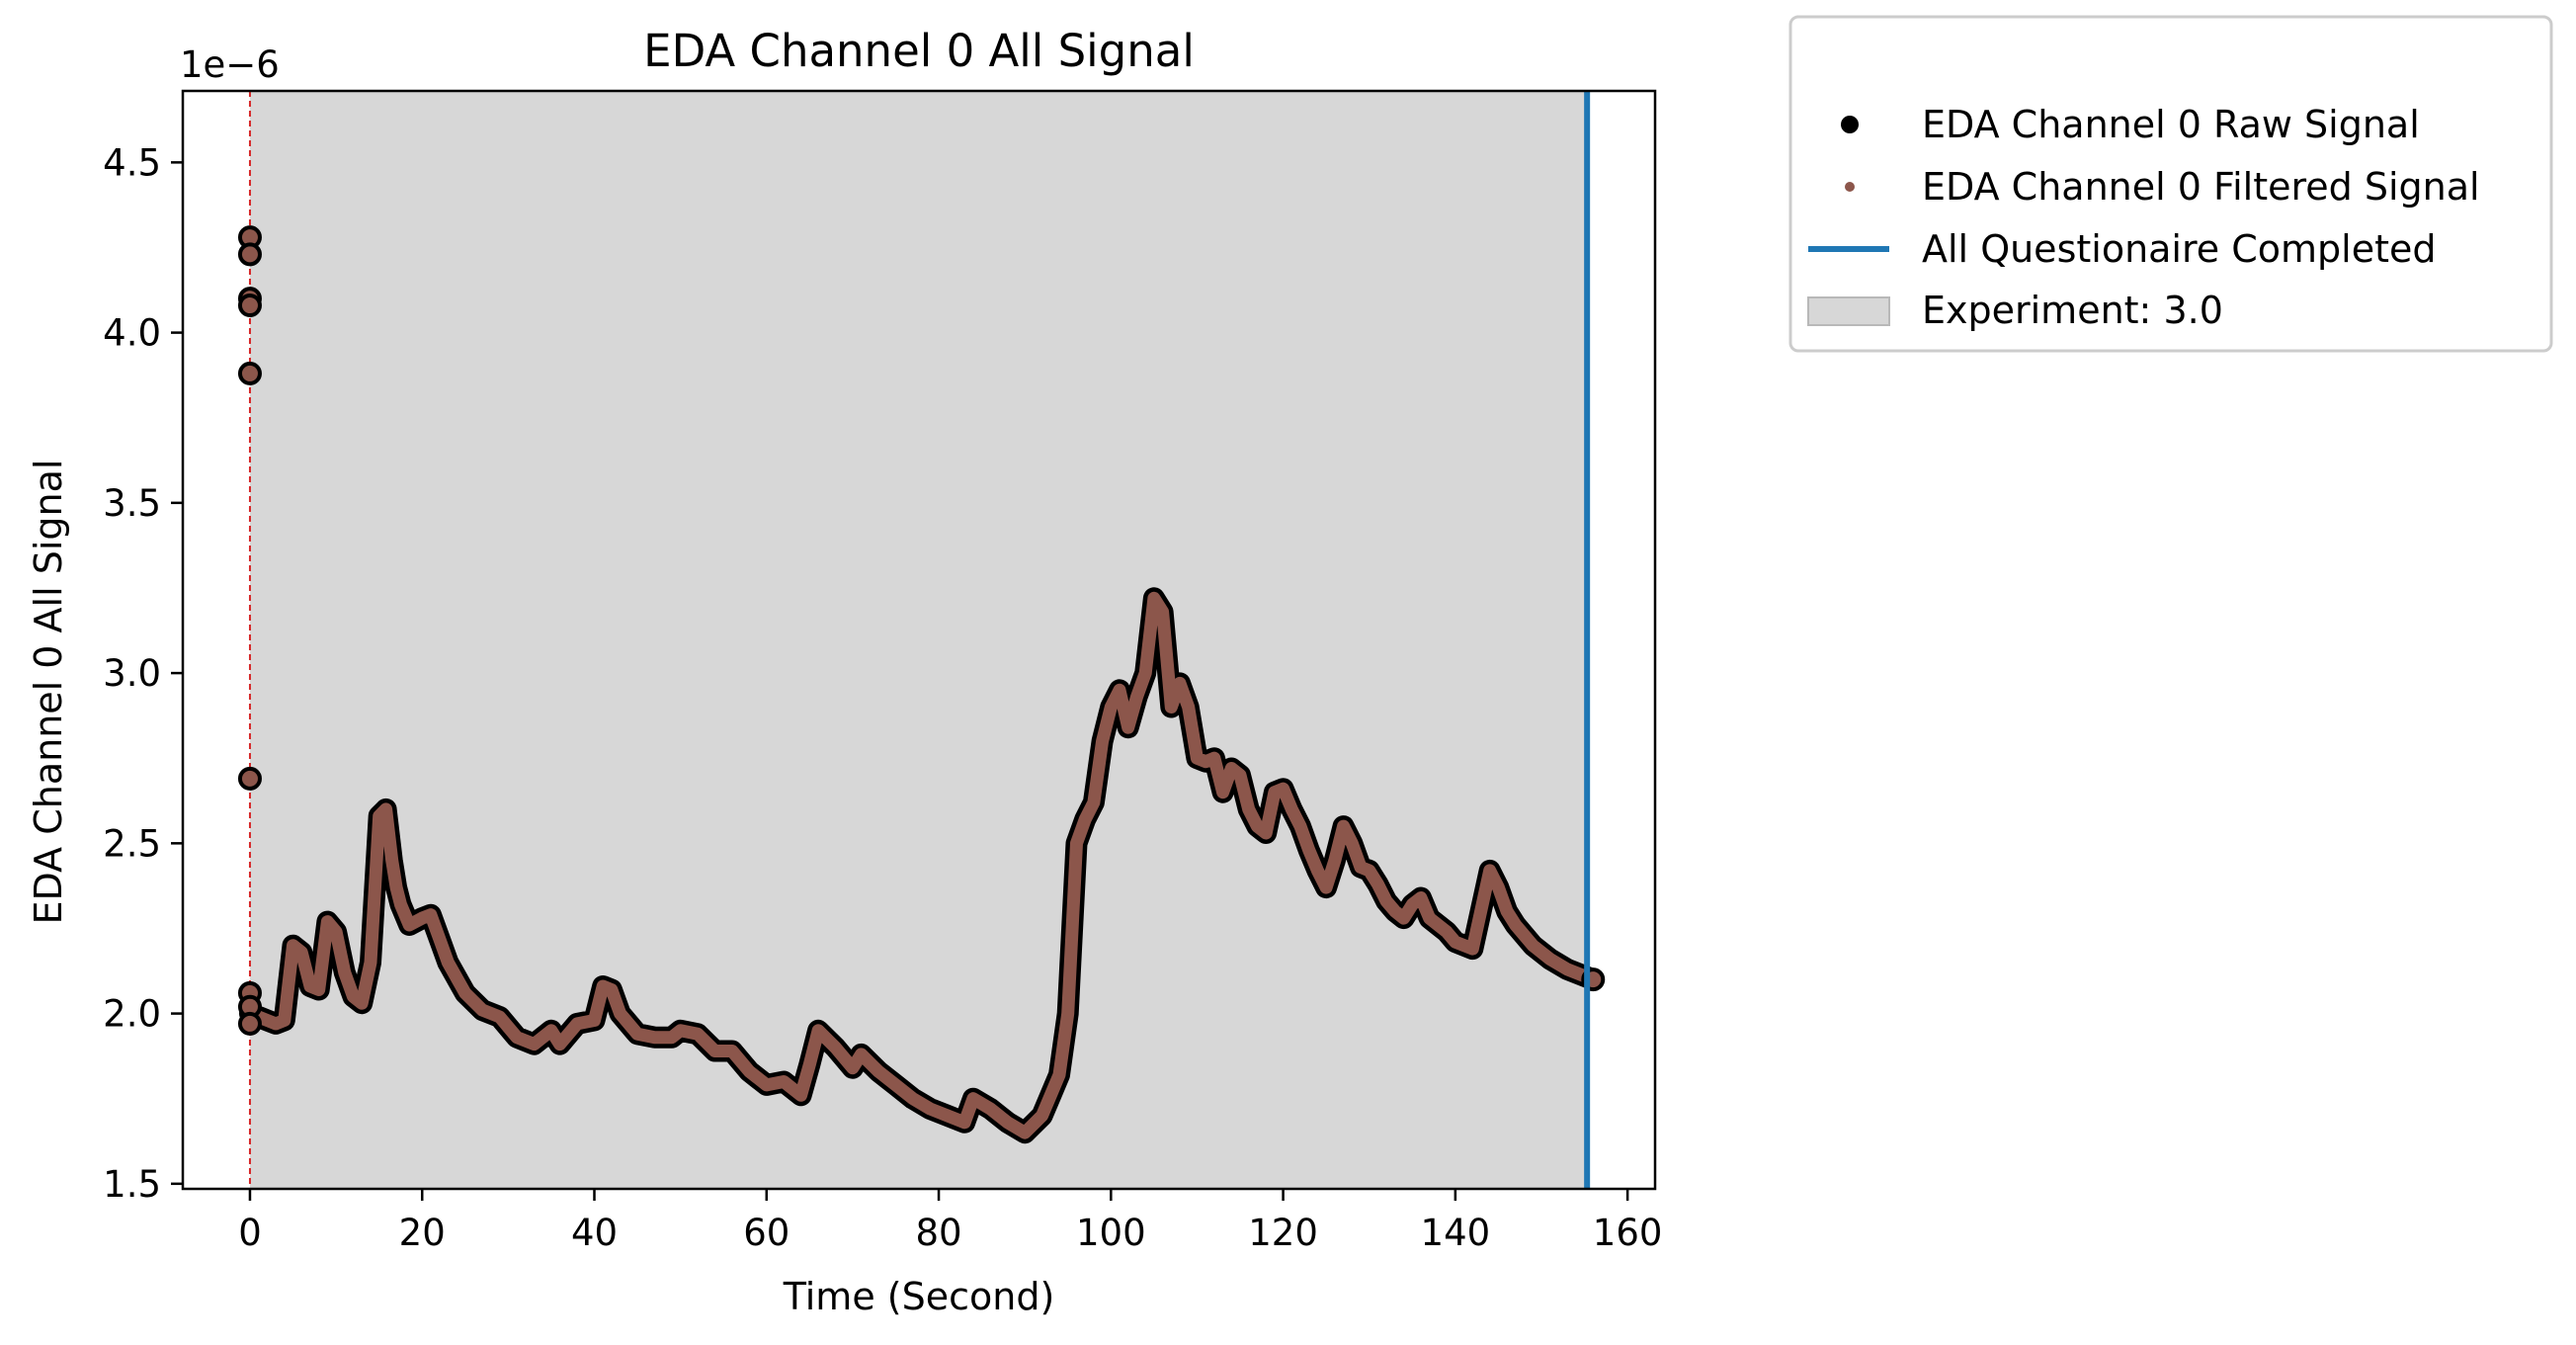  What do you see at coordinates (132, 673) in the screenshot?
I see `y-tick-label: 3.0` at bounding box center [132, 673].